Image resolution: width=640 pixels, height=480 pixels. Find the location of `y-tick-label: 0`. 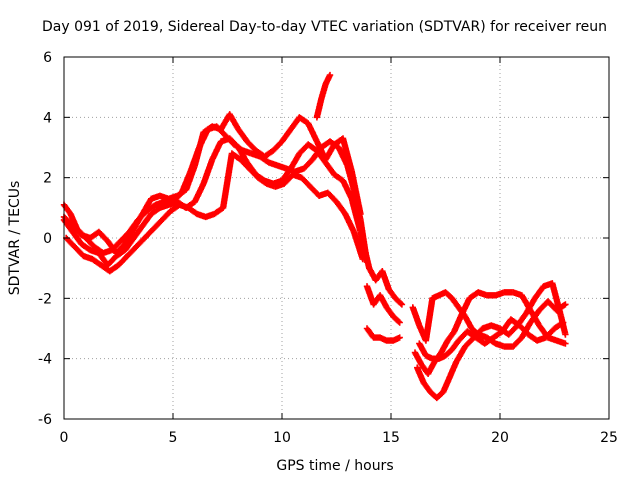

y-tick-label: 0 is located at coordinates (47, 239).